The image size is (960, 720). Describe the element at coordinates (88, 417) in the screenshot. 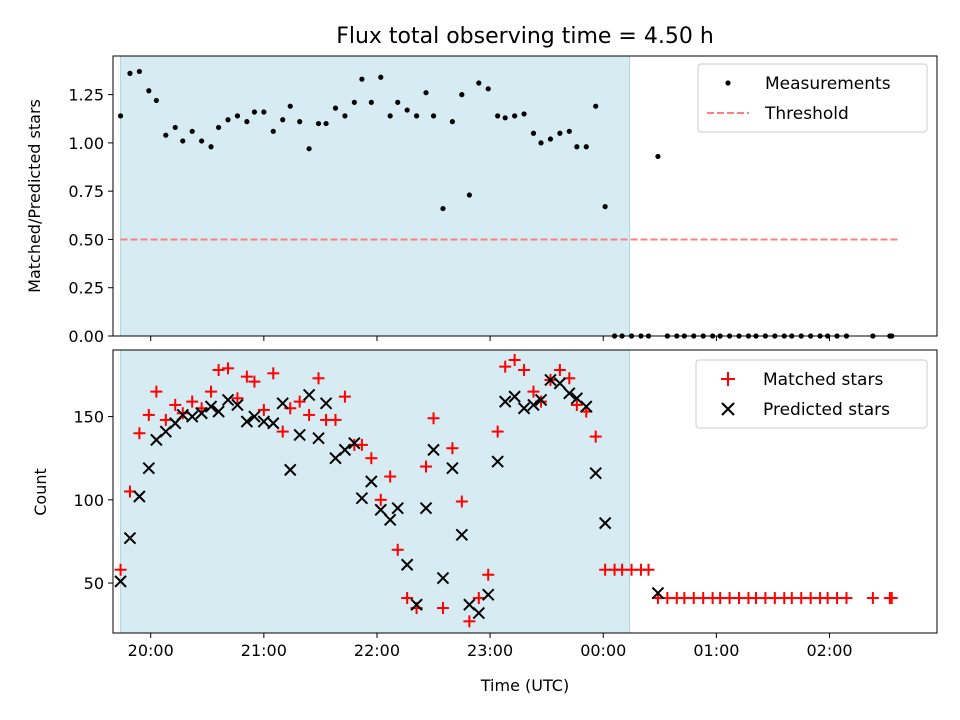

I see `bottom-ytick-label: 150` at that location.